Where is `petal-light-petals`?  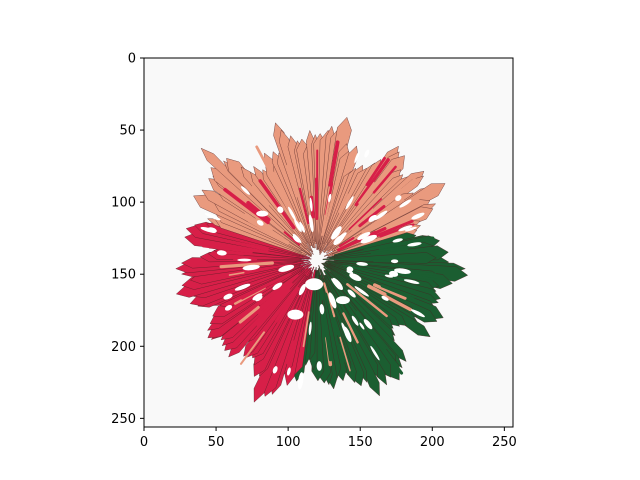
petal-light-petals is located at coordinates (297, 189).